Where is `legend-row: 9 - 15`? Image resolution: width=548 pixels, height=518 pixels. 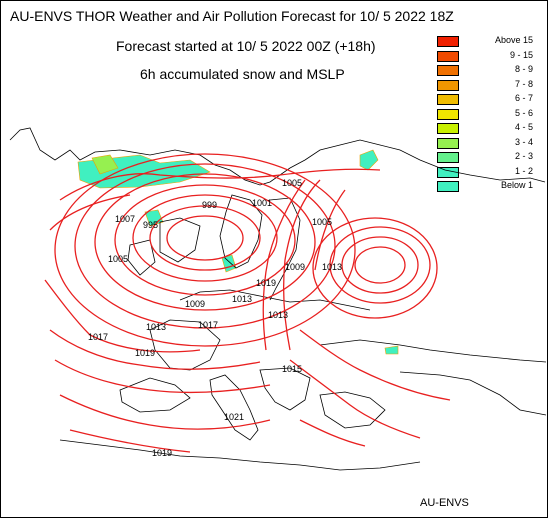
legend-row: 9 - 15 is located at coordinates (492, 56).